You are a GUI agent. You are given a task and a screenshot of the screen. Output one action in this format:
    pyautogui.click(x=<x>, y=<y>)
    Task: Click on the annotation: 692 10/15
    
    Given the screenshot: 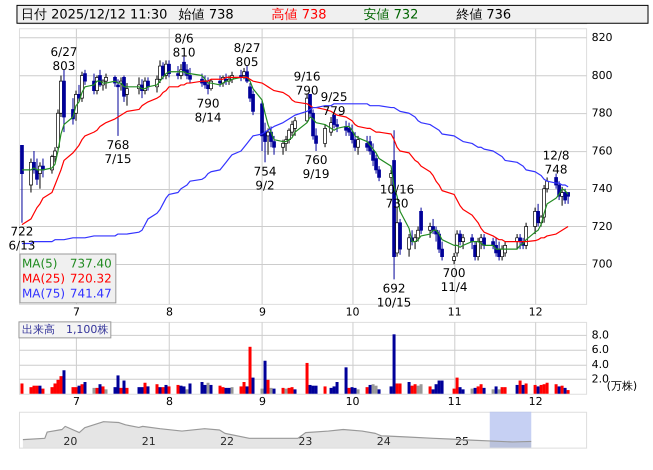 What is the action you would take?
    pyautogui.click(x=394, y=295)
    